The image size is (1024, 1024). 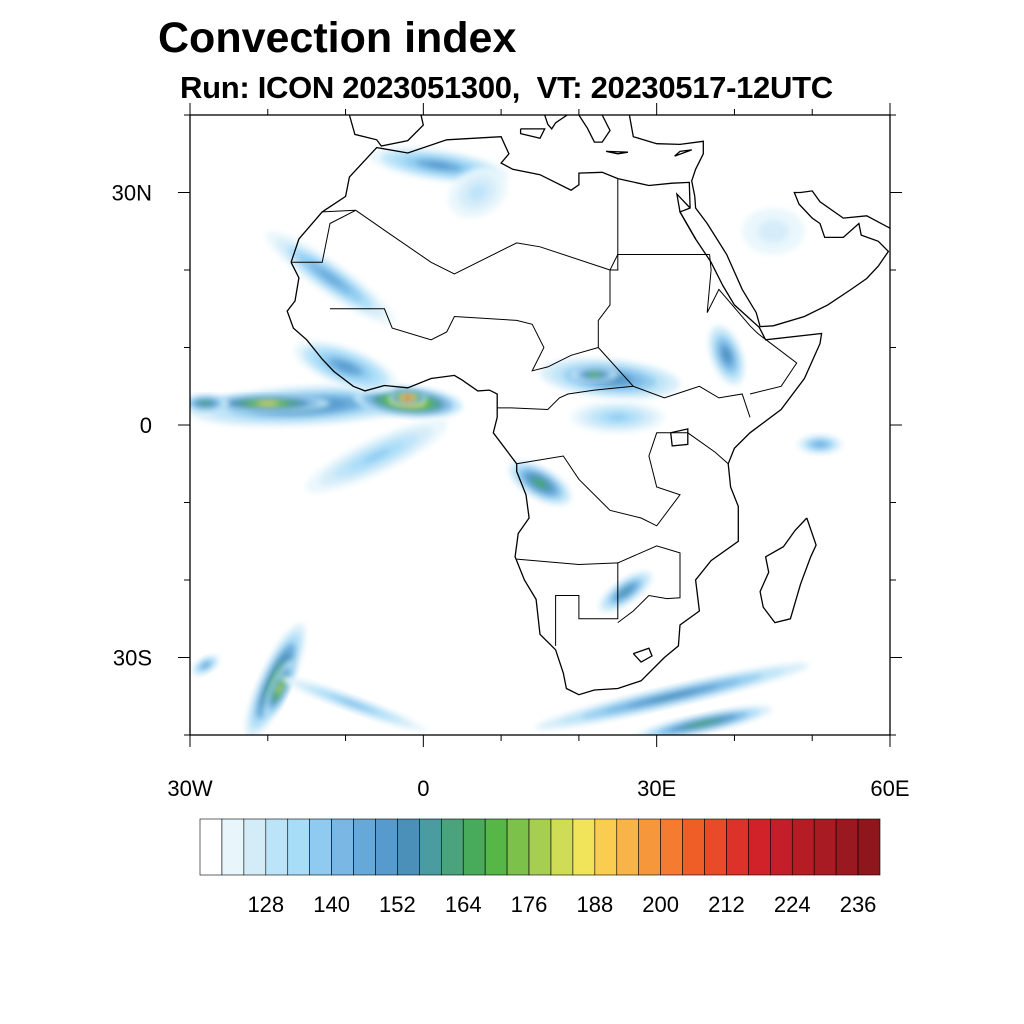 I want to click on convection-east-atlantic-north, so click(x=209, y=403).